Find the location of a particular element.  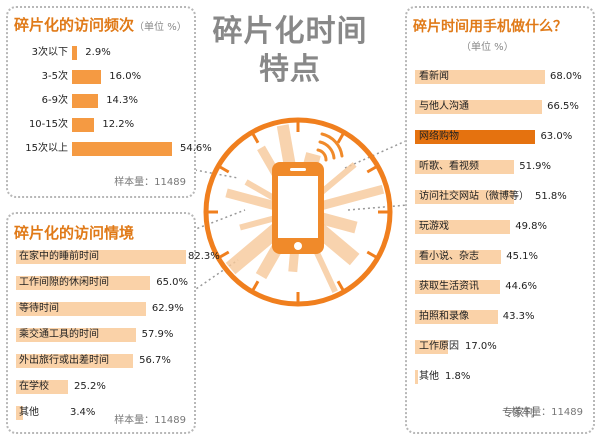

center-title-line2: 特点 is located at coordinates (290, 69).